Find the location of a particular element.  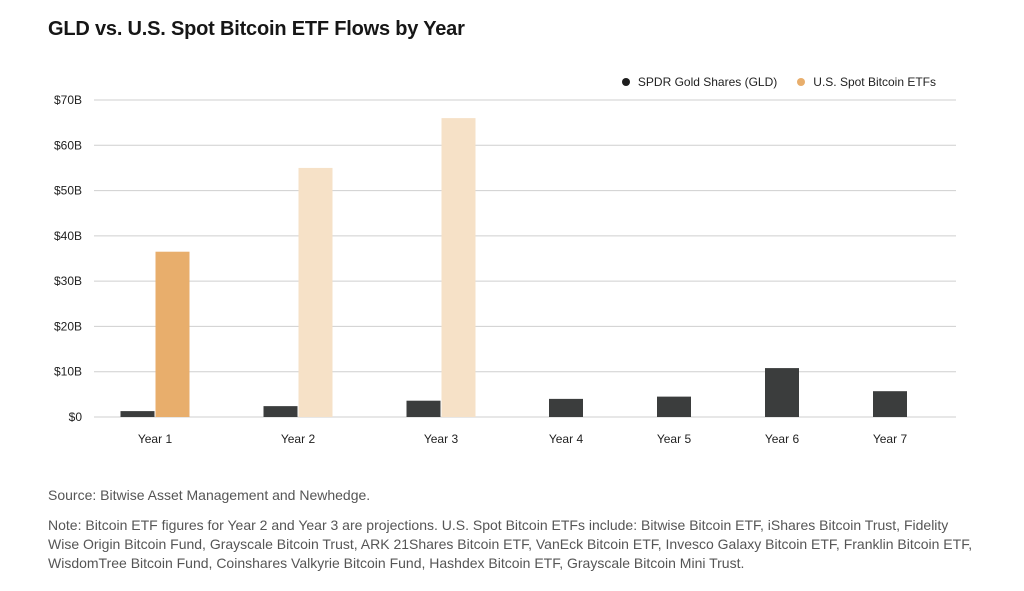

y-tick-label: $40B is located at coordinates (68, 236).